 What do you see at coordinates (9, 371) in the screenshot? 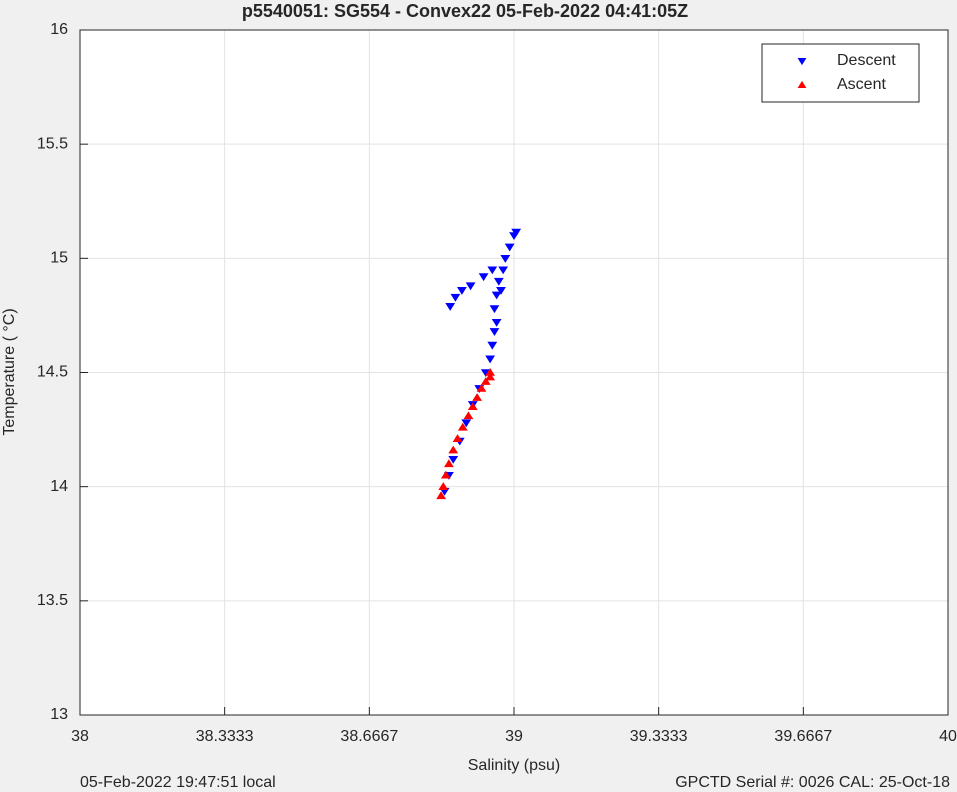
I see `y-axis-label: Temperature ( °C)` at bounding box center [9, 371].